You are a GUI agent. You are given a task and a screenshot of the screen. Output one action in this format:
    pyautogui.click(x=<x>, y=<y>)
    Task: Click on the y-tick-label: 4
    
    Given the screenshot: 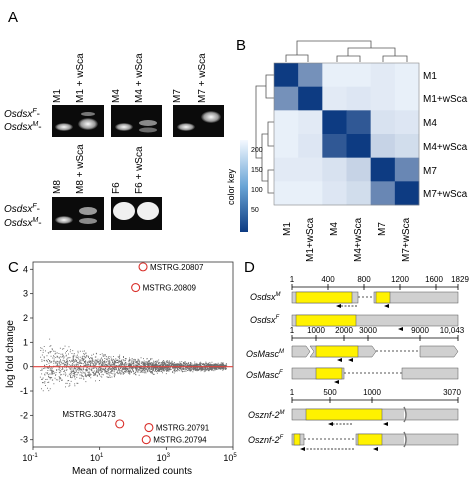 What is the action you would take?
    pyautogui.click(x=25, y=269)
    